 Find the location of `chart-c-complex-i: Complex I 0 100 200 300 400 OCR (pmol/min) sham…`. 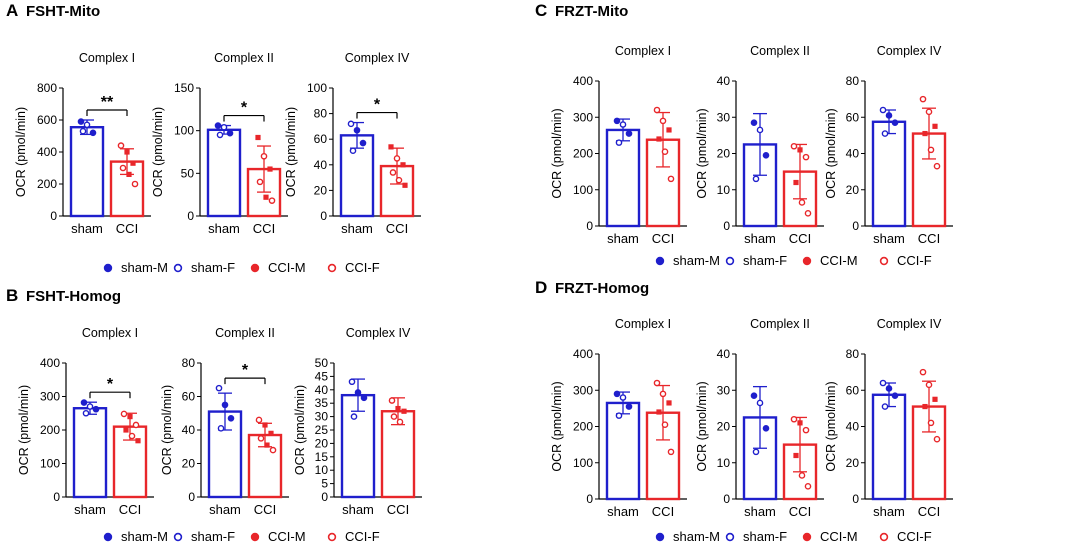

chart-c-complex-i: Complex I 0 100 200 300 400 OCR (pmol/min) sham… is located at coordinates (618, 145).